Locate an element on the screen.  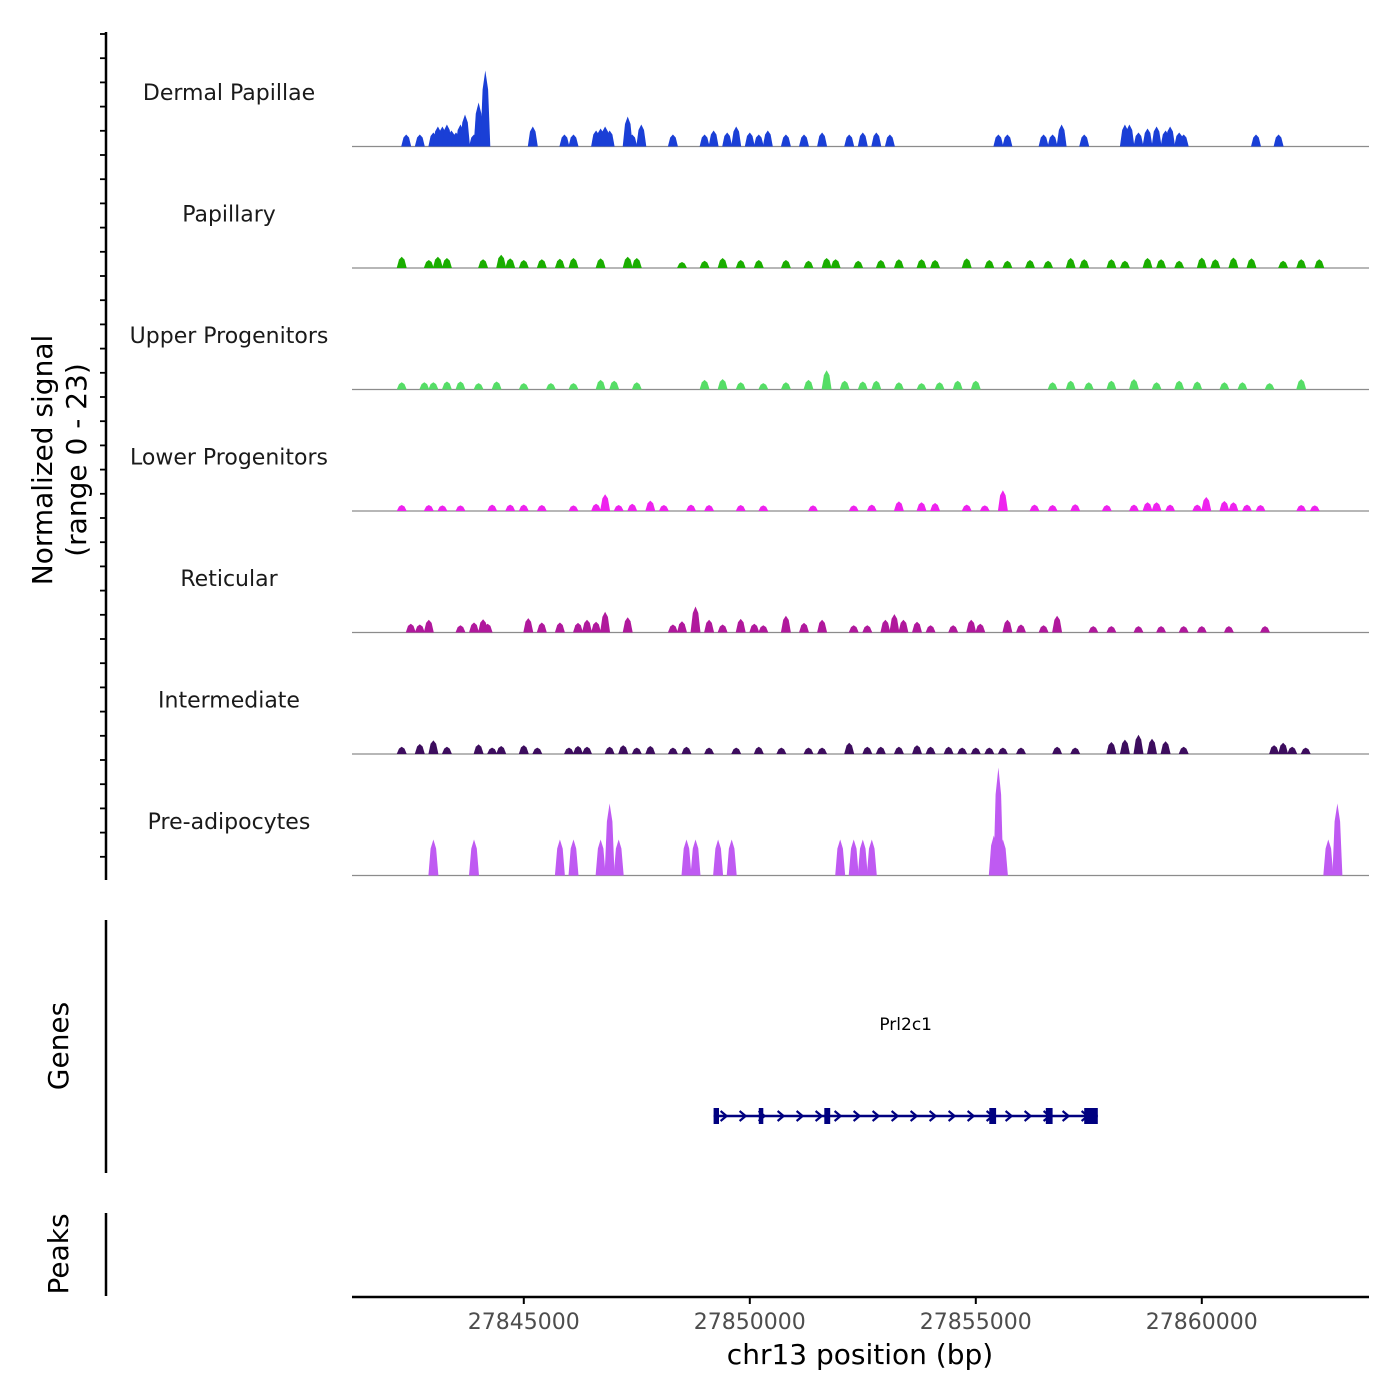
track-label: Lower Progenitors is located at coordinates (229, 458).